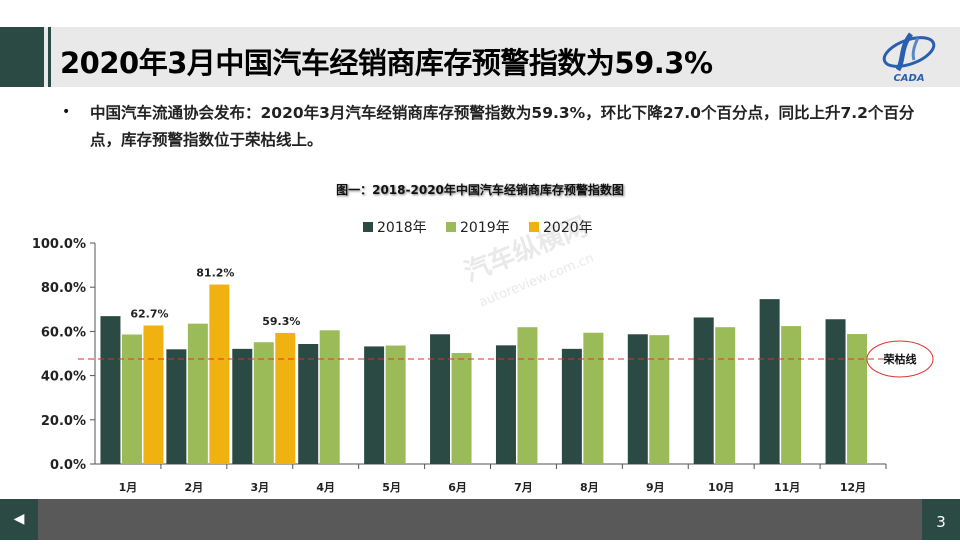  Describe the element at coordinates (637, 399) in the screenshot. I see `bar-2018年-9月` at that location.